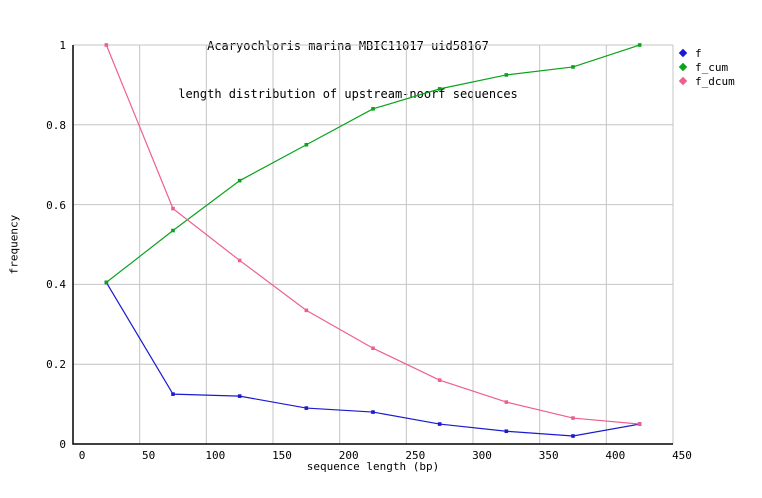 This screenshot has width=762, height=498. Describe the element at coordinates (56, 125) in the screenshot. I see `y-tick-label-0.8: 0.8` at that location.